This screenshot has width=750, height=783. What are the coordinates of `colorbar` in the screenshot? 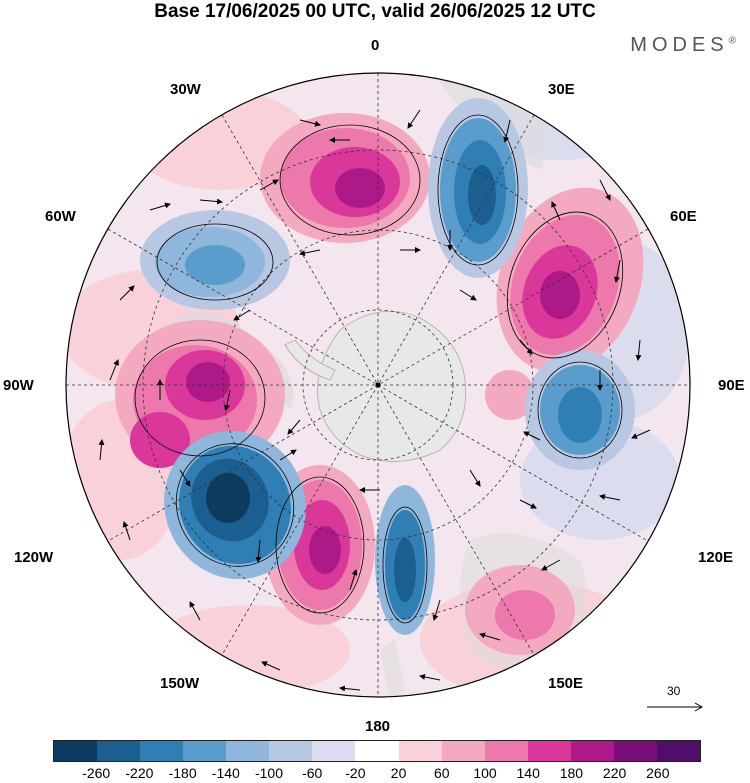 It's located at (377, 751).